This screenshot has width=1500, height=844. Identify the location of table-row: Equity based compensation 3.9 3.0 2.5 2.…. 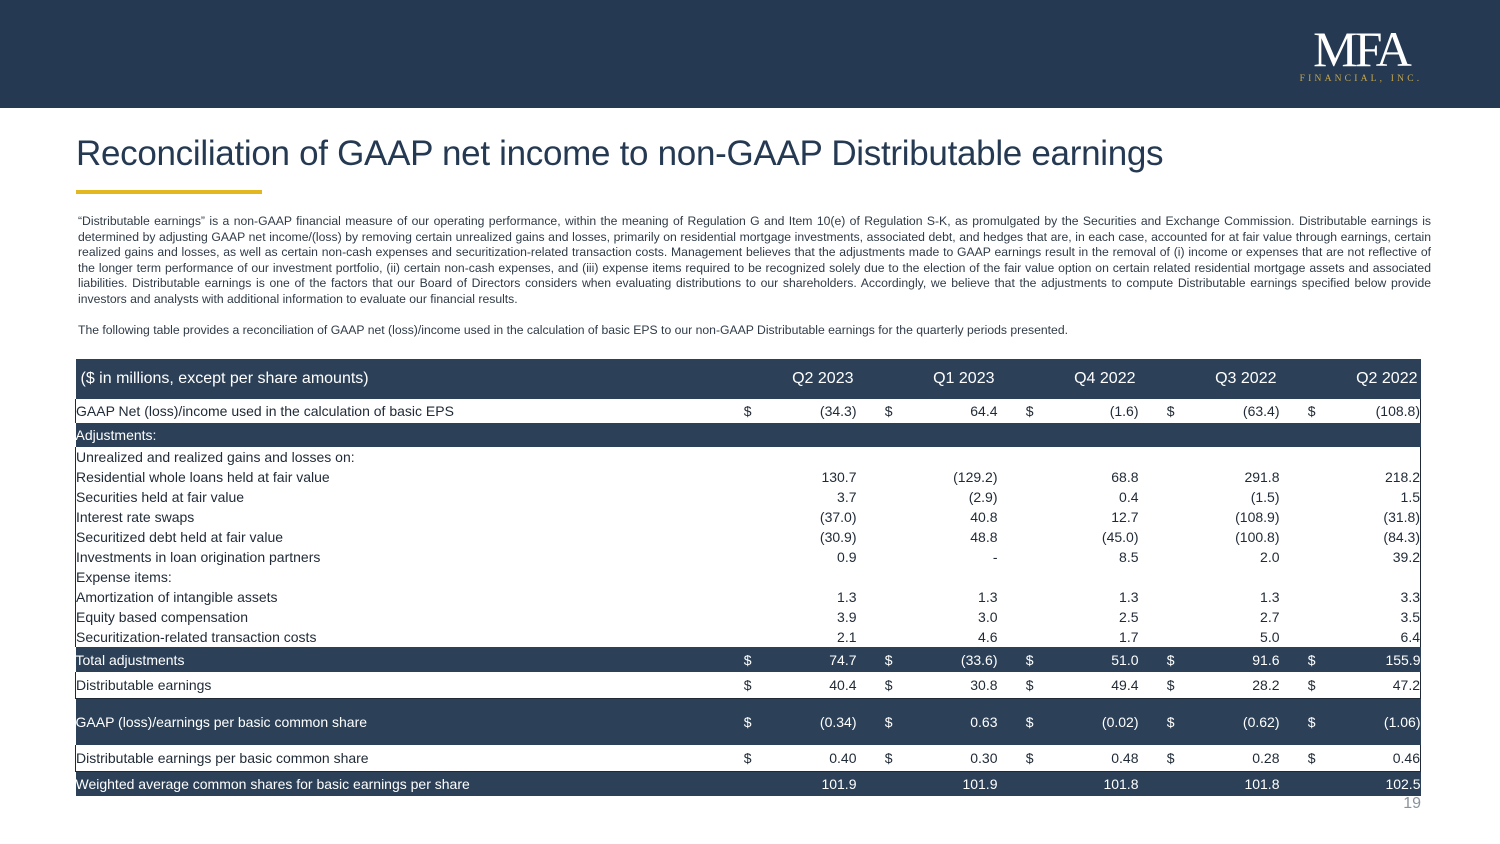
(748, 617).